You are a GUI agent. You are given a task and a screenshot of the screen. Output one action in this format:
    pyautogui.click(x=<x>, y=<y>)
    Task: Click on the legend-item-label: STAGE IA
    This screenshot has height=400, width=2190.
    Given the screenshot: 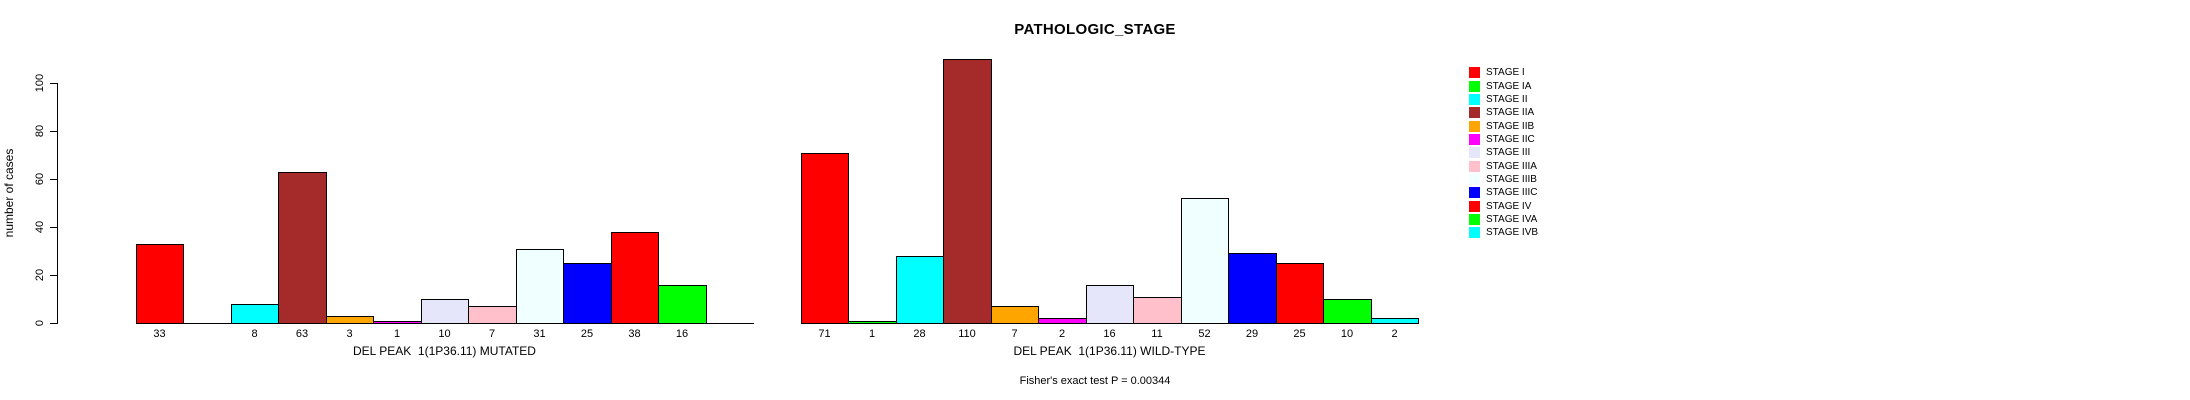 What is the action you would take?
    pyautogui.click(x=1509, y=86)
    